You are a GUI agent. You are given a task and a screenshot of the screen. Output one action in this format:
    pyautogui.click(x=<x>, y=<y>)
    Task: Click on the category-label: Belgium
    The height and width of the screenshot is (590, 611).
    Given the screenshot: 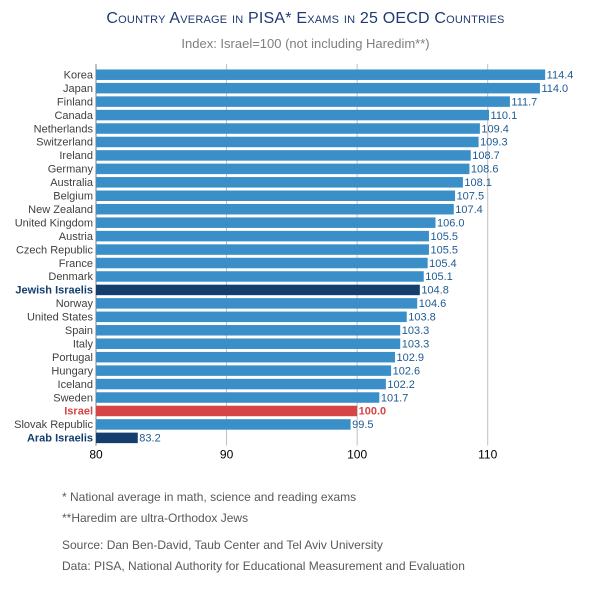 What is the action you would take?
    pyautogui.click(x=73, y=197)
    